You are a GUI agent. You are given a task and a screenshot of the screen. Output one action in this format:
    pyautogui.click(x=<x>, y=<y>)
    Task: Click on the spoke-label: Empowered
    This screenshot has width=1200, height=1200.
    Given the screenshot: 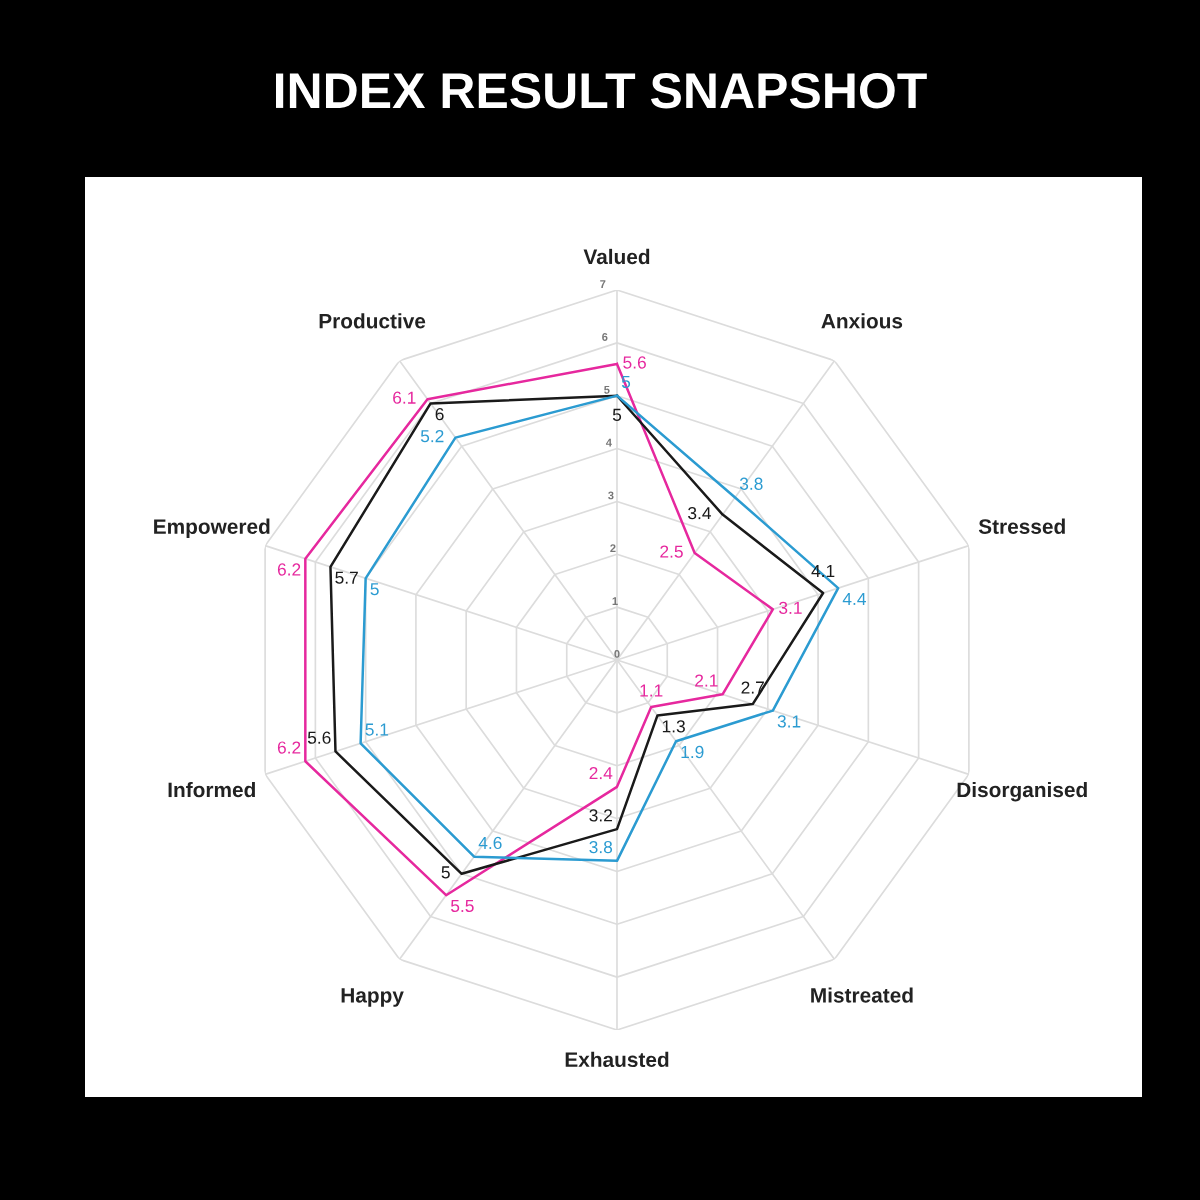 What is the action you would take?
    pyautogui.click(x=212, y=528)
    